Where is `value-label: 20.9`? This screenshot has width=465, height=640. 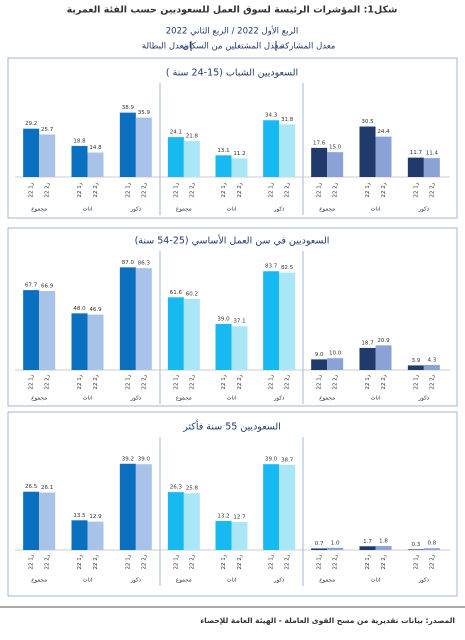 value-label: 20.9 is located at coordinates (383, 341).